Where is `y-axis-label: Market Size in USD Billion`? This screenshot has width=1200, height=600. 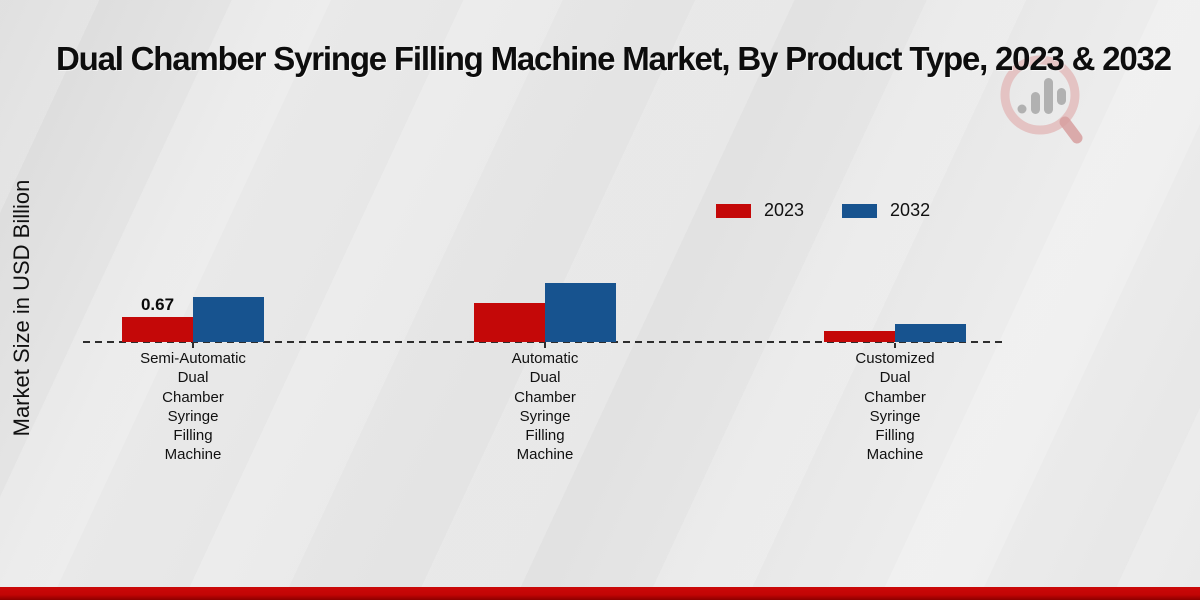
y-axis-label: Market Size in USD Billion is located at coordinates (21, 308).